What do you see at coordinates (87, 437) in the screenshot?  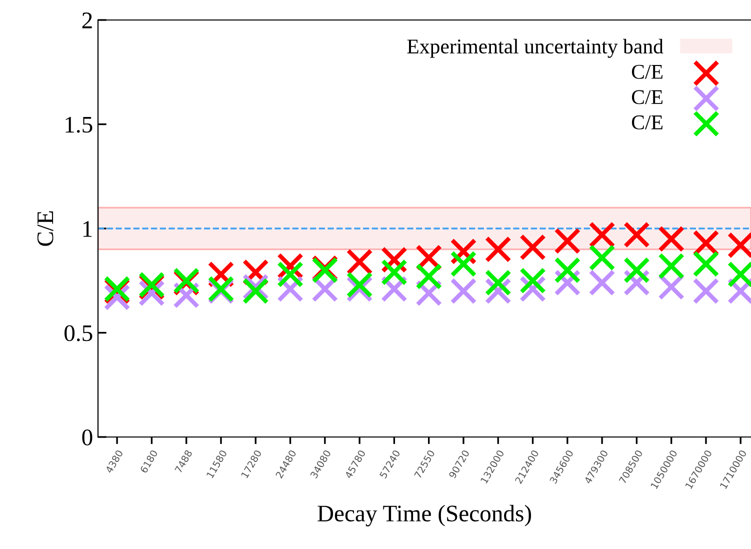 I see `y-tick-label: 0` at bounding box center [87, 437].